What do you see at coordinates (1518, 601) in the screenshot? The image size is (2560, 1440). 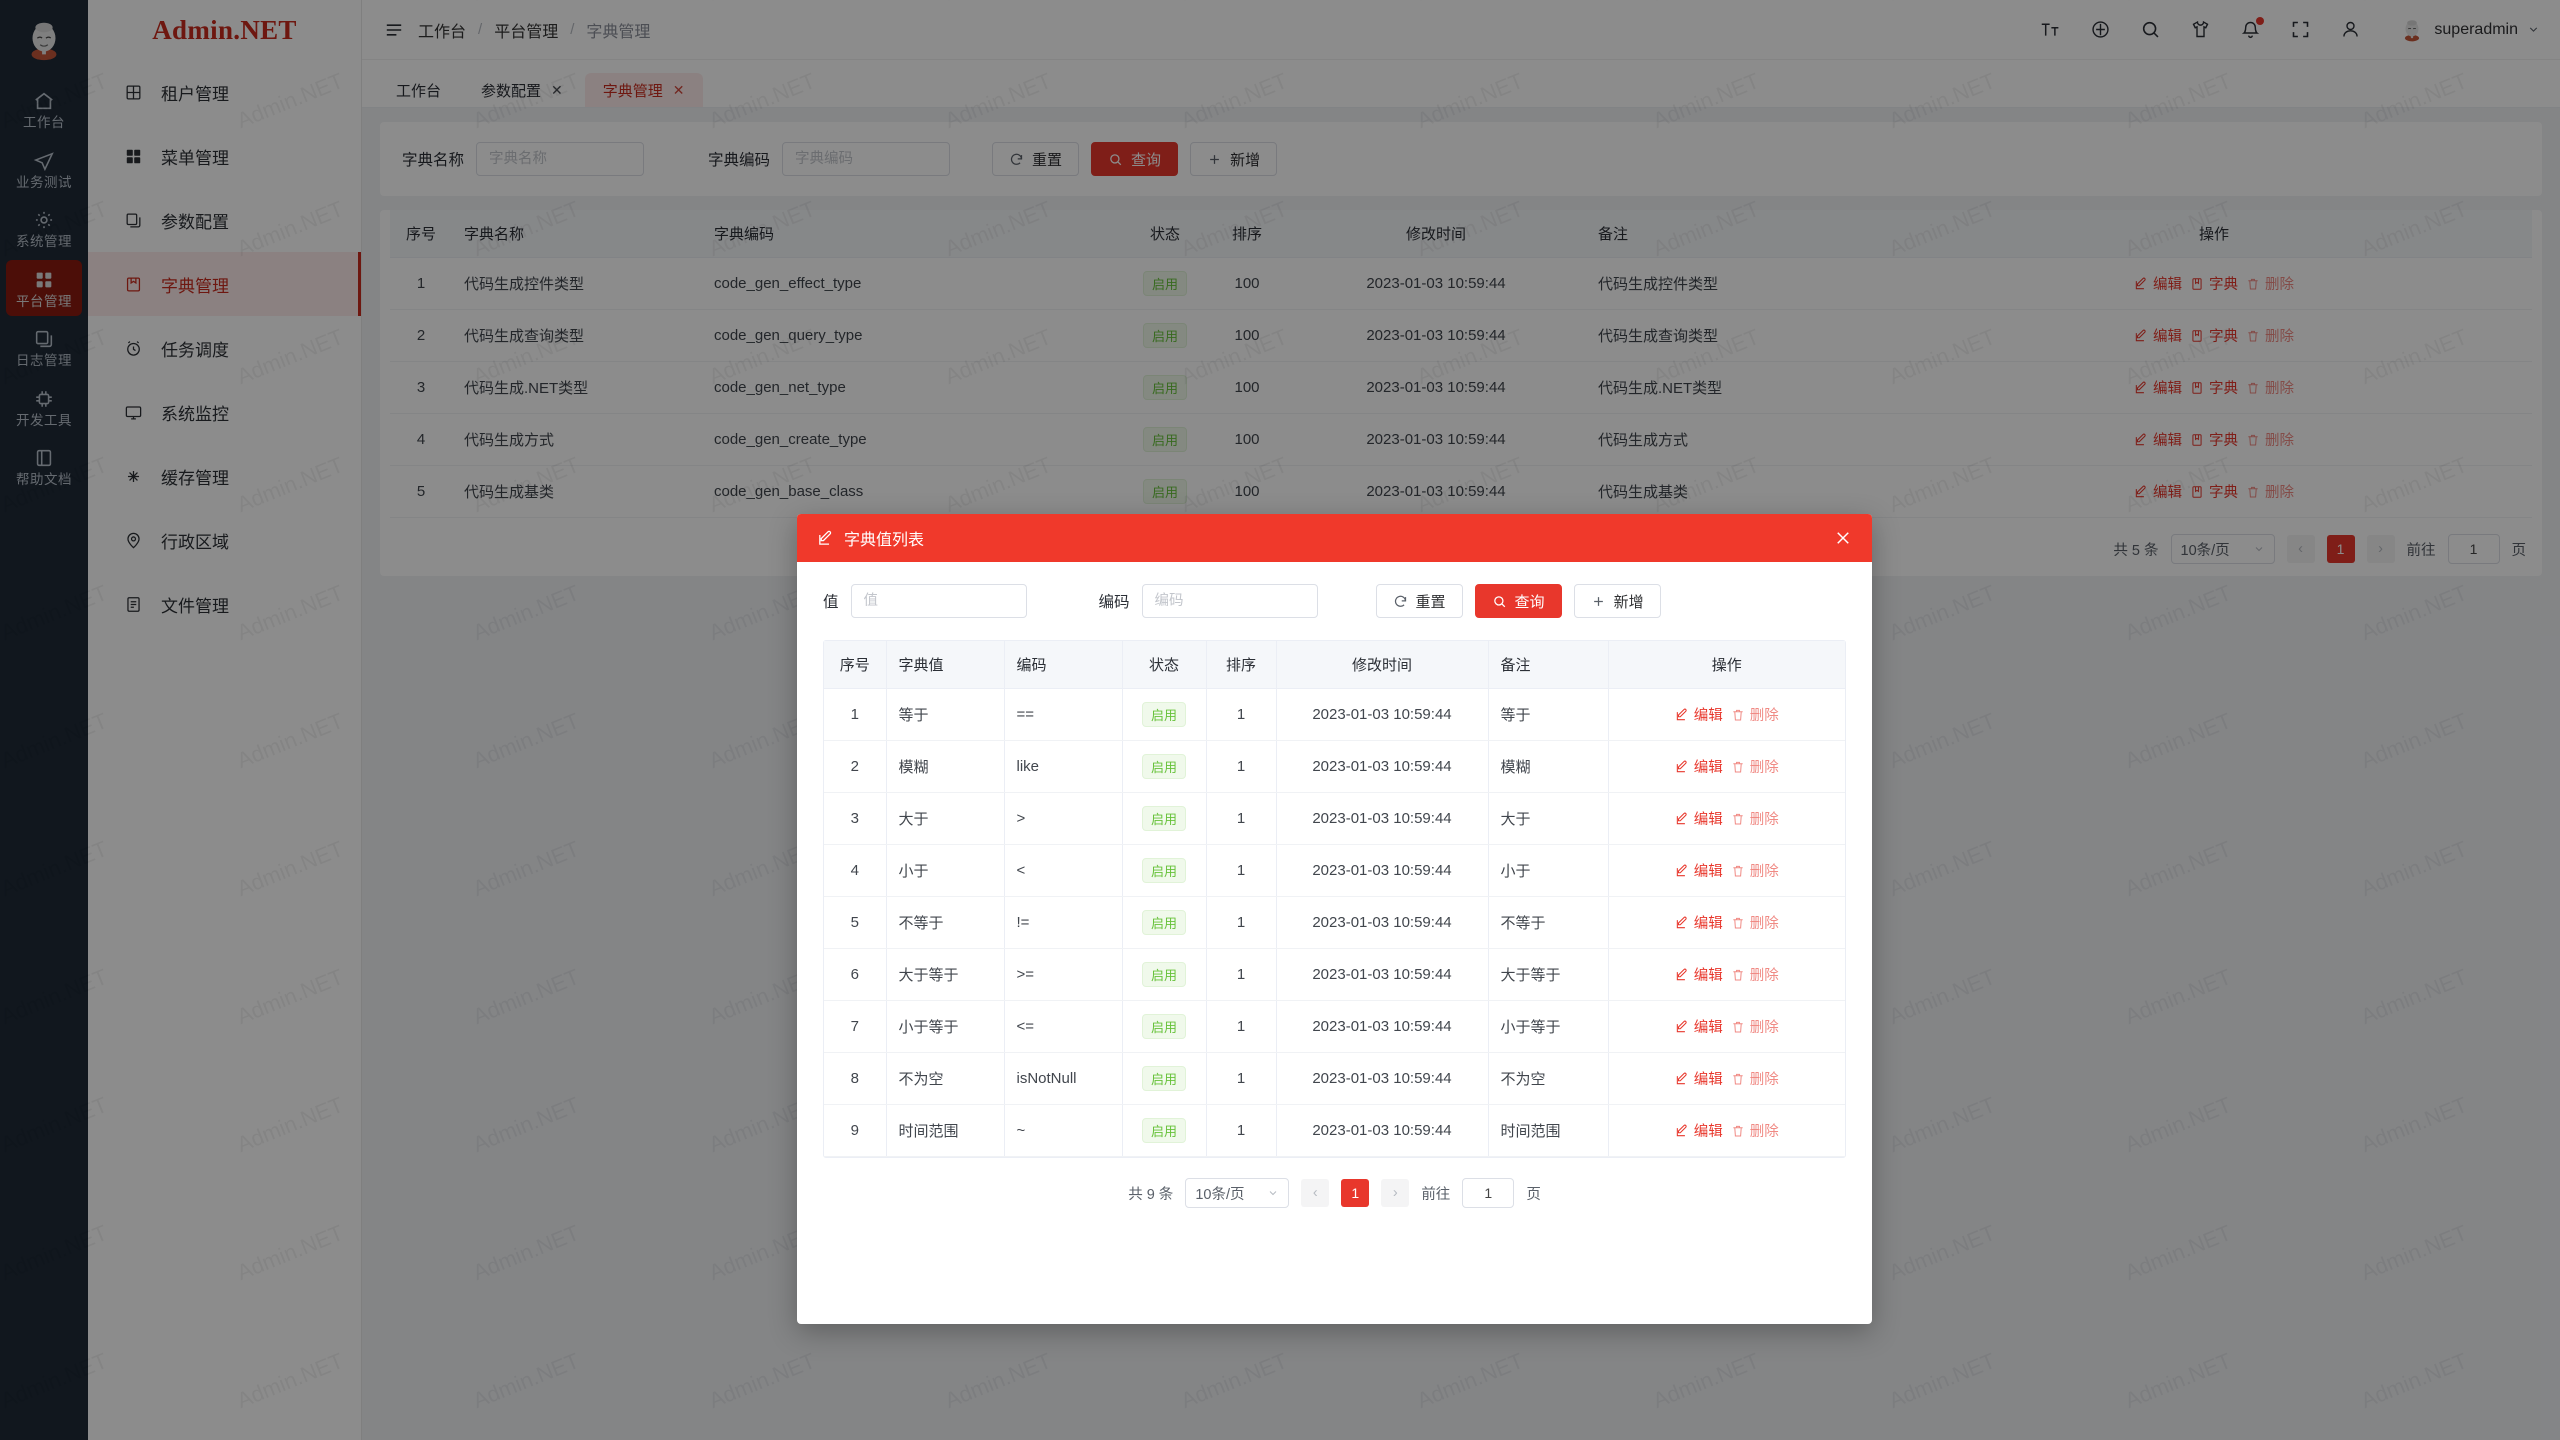 I see `modal-search-button: 查询` at bounding box center [1518, 601].